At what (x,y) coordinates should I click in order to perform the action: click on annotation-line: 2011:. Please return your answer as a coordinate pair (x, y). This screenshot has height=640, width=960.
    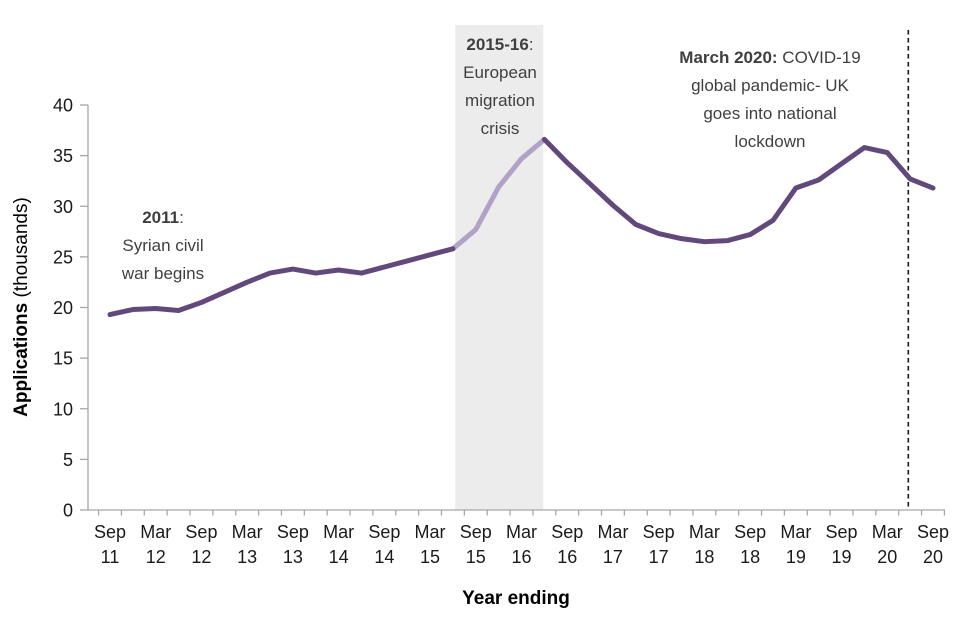
    Looking at the image, I should click on (163, 217).